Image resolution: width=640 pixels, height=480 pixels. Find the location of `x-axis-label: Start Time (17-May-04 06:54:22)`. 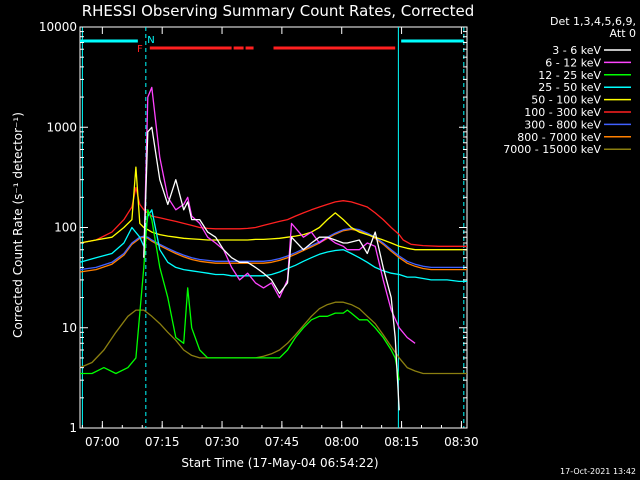

x-axis-label: Start Time (17-May-04 06:54:22) is located at coordinates (279, 463).